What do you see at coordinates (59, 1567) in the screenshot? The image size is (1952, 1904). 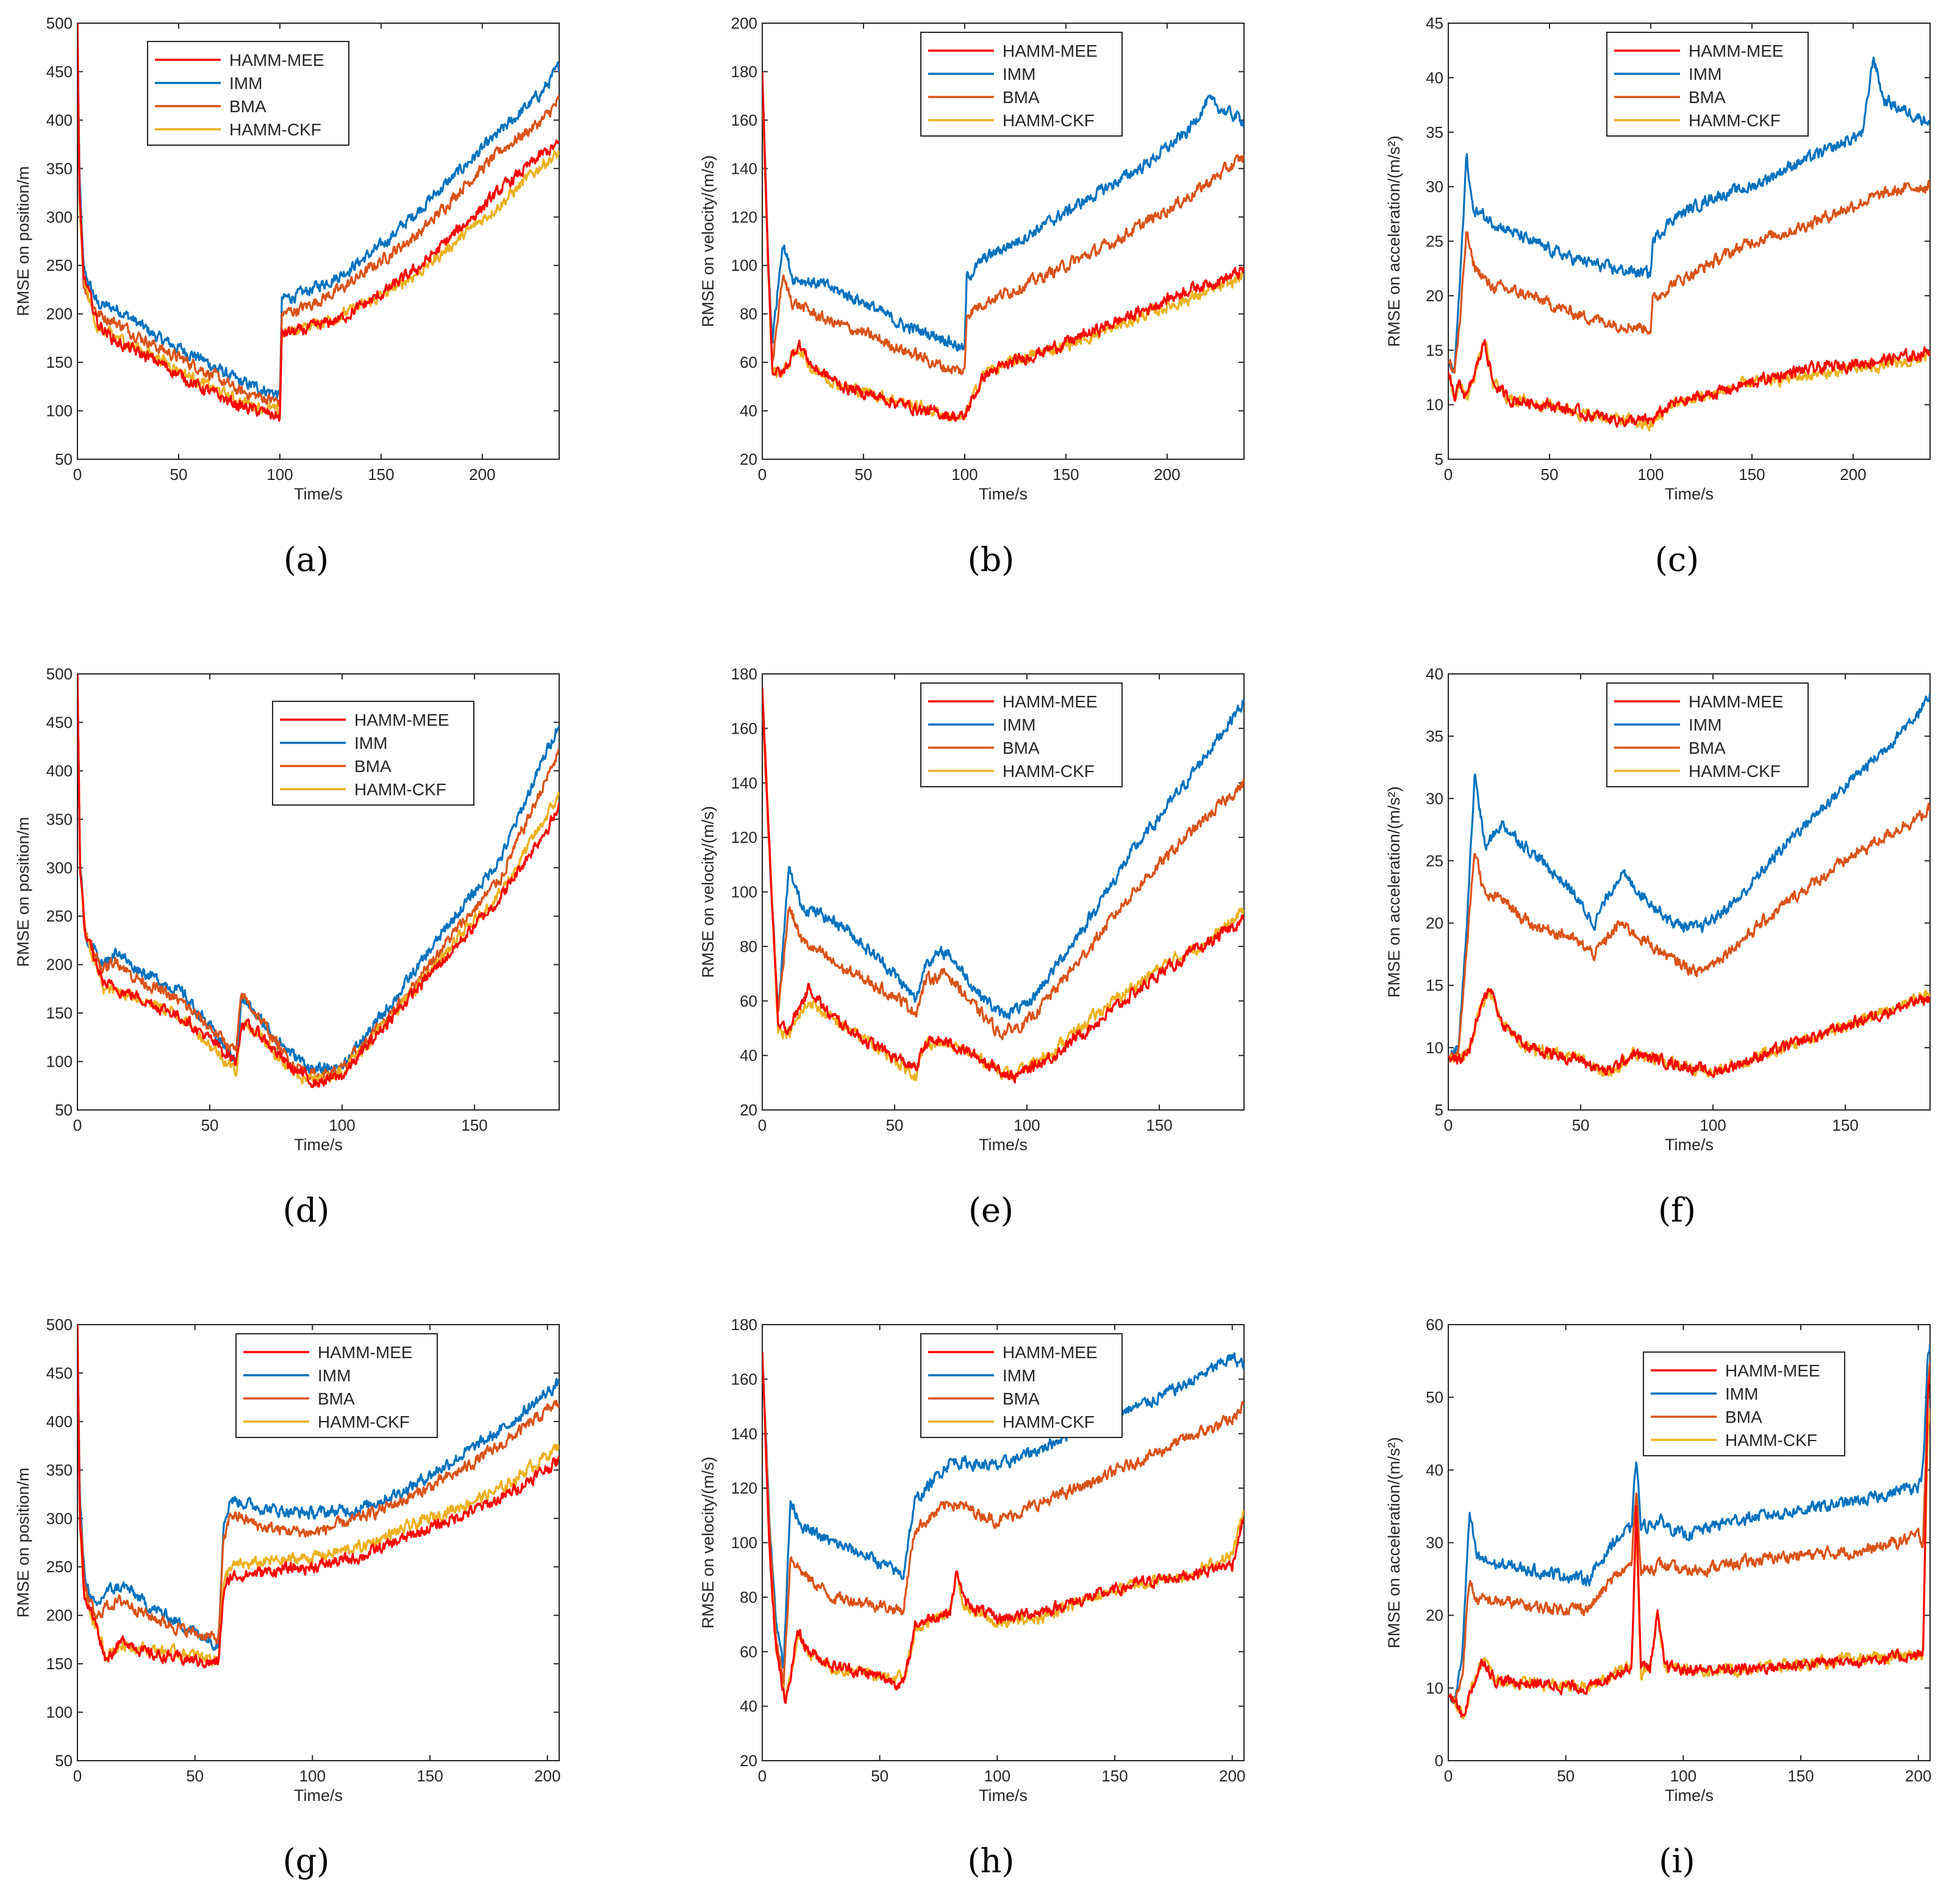 I see `y-tick-label: 250` at bounding box center [59, 1567].